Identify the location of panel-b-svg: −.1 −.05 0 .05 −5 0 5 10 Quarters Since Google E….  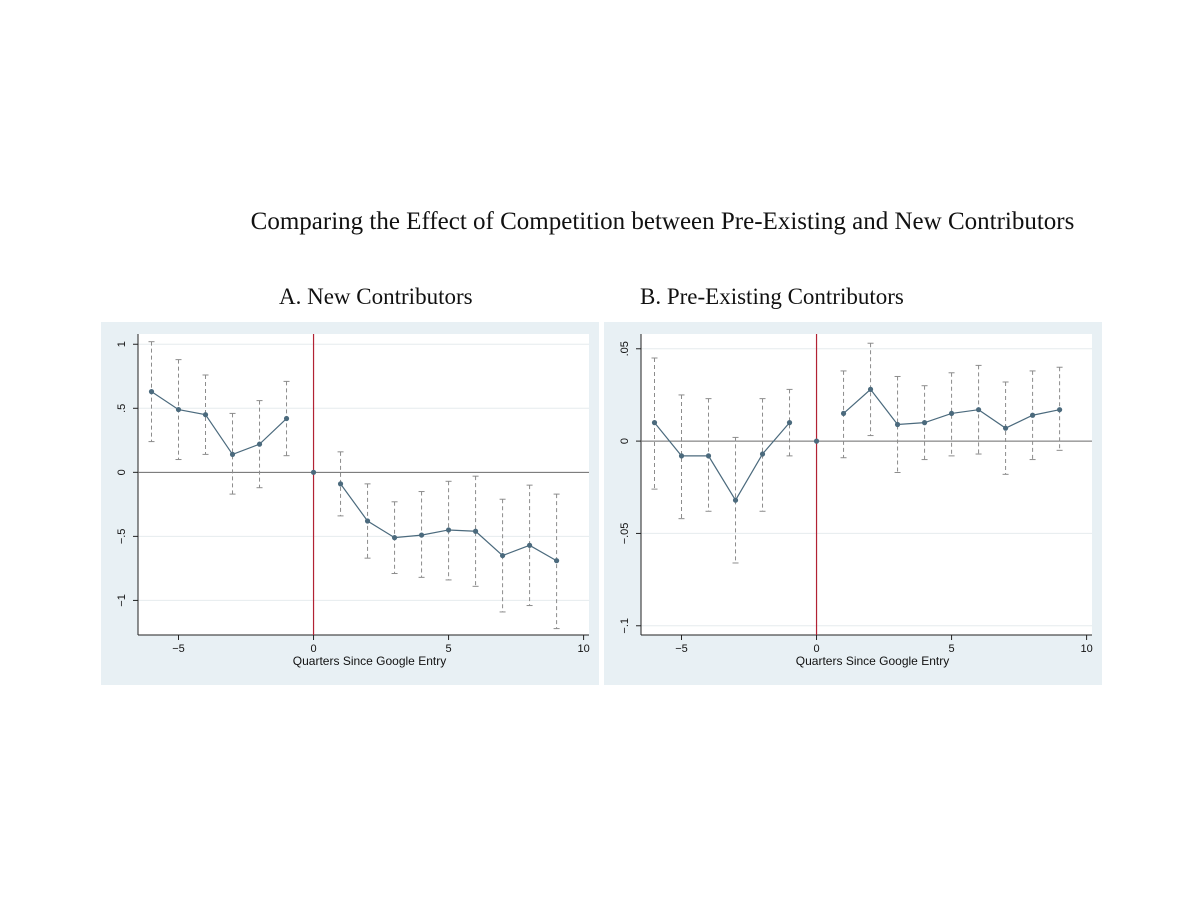
(856, 501).